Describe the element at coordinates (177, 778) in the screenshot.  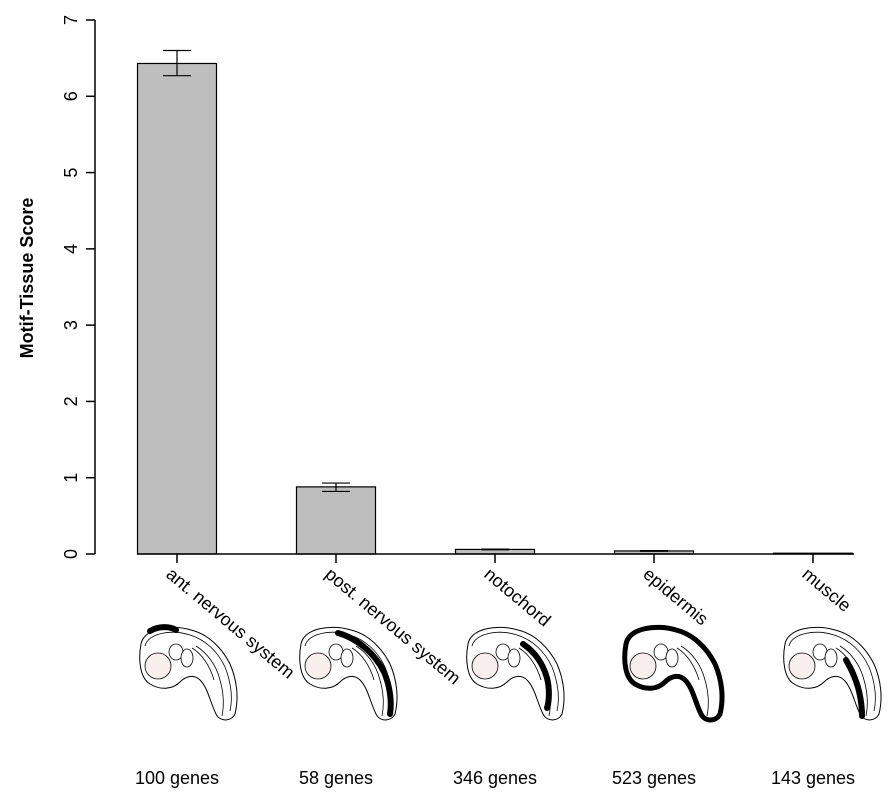
I see `gene-count-label: 100 genes` at that location.